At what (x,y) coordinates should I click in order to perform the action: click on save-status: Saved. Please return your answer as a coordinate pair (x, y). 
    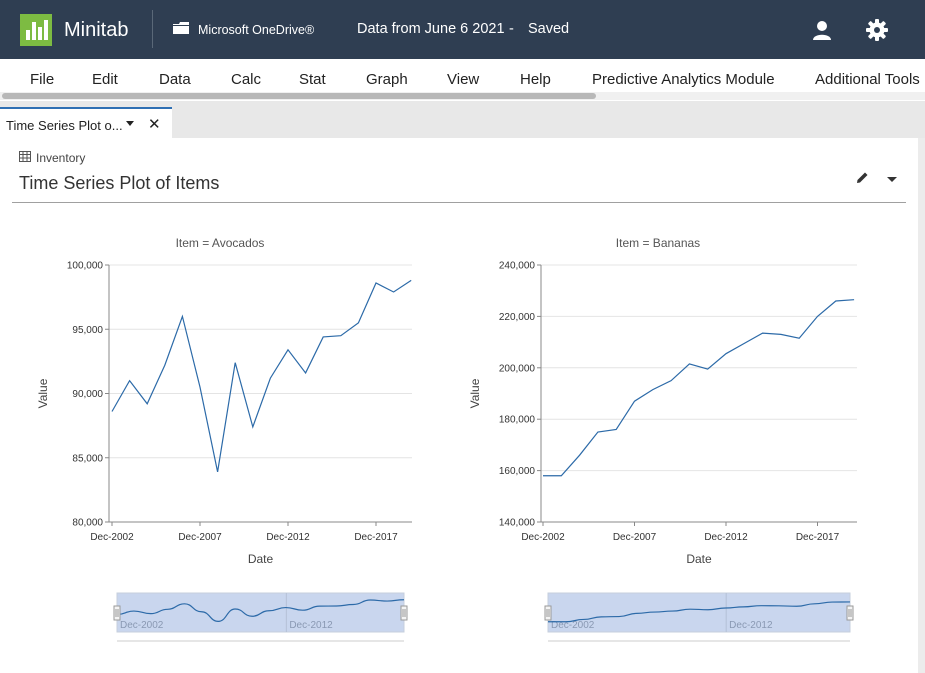
    Looking at the image, I should click on (549, 29).